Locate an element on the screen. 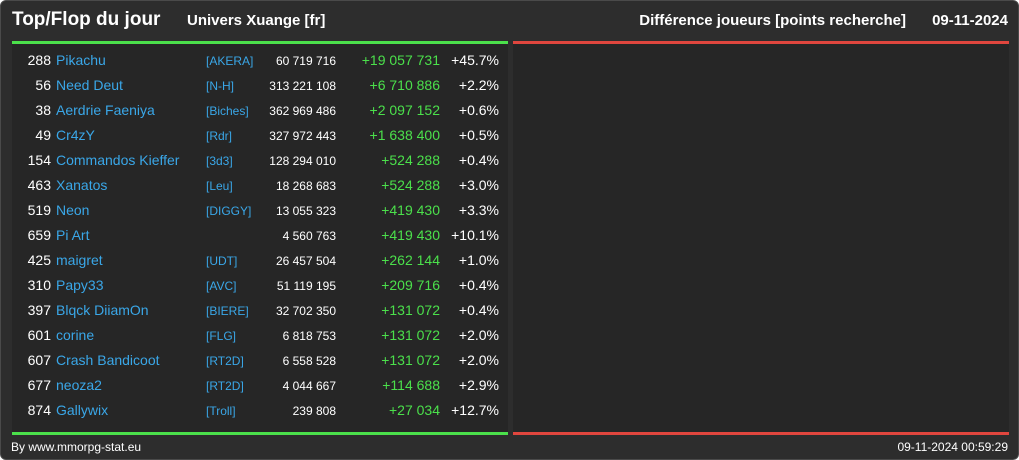 Image resolution: width=1019 pixels, height=460 pixels. player-alliance-link: [Leu] is located at coordinates (219, 186).